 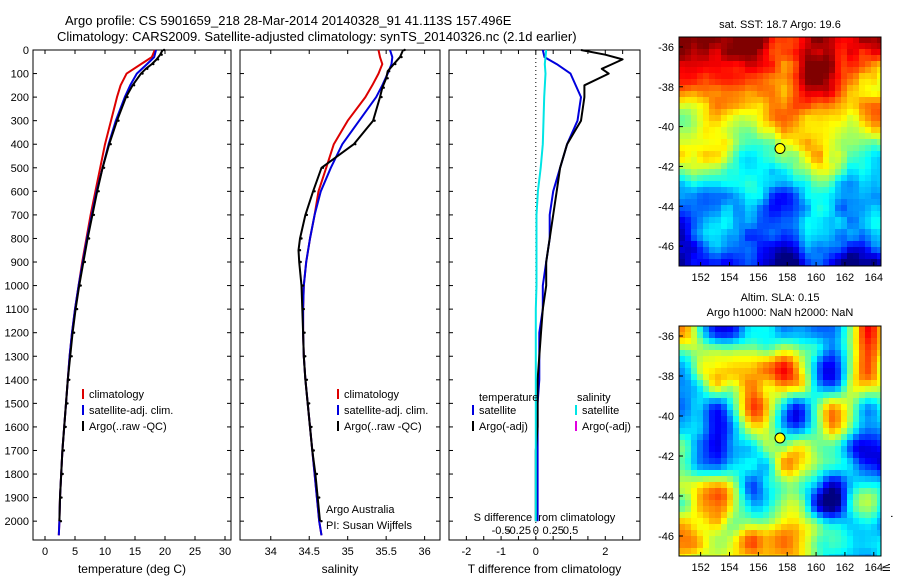 I want to click on x-tick-label: 152, so click(x=700, y=568).